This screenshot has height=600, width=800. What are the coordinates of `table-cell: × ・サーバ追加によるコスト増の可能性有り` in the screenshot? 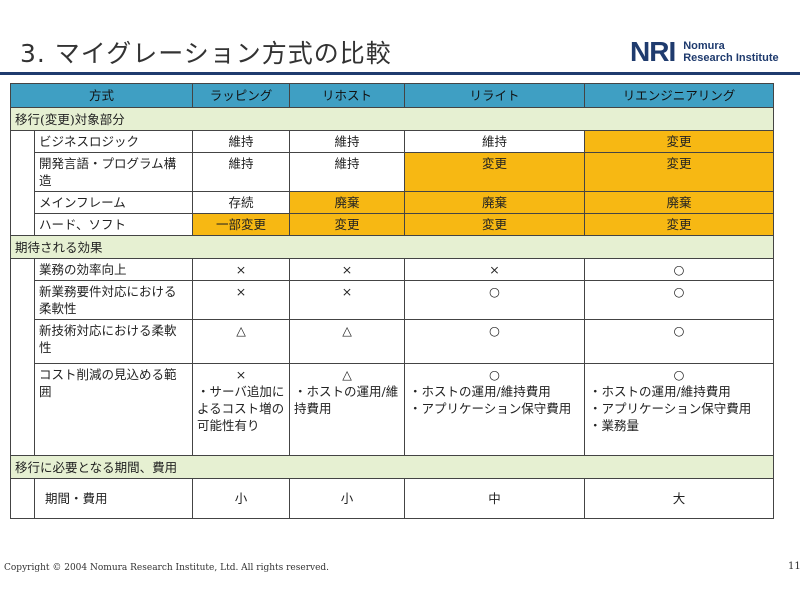 It's located at (241, 409).